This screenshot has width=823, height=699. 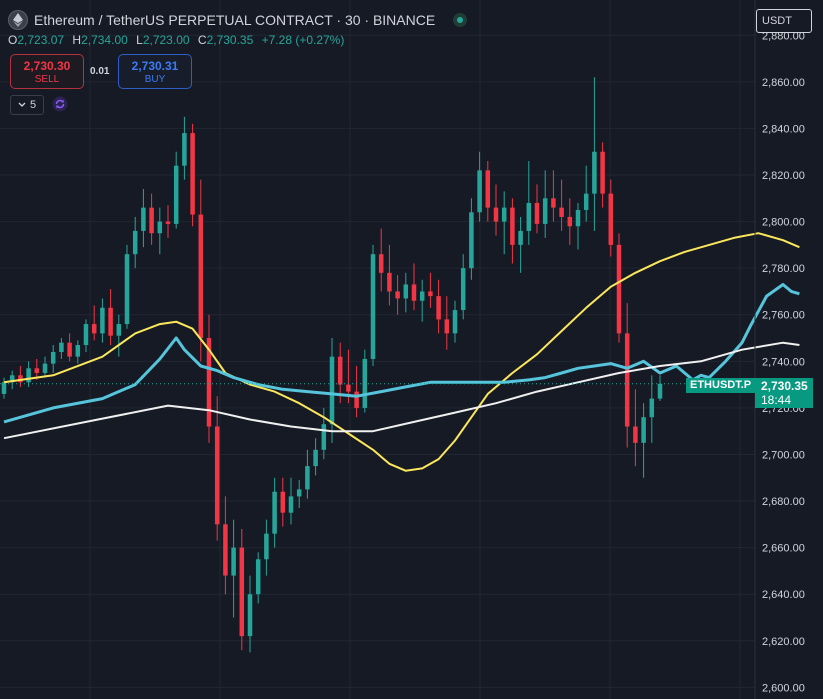 What do you see at coordinates (155, 71) in the screenshot?
I see `buy-button: 2,730.31 BUY` at bounding box center [155, 71].